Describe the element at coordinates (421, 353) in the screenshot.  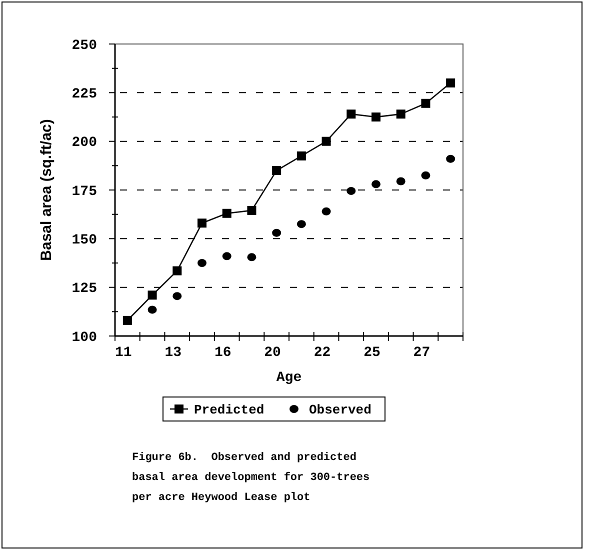
I see `x-tick-label: 27` at that location.